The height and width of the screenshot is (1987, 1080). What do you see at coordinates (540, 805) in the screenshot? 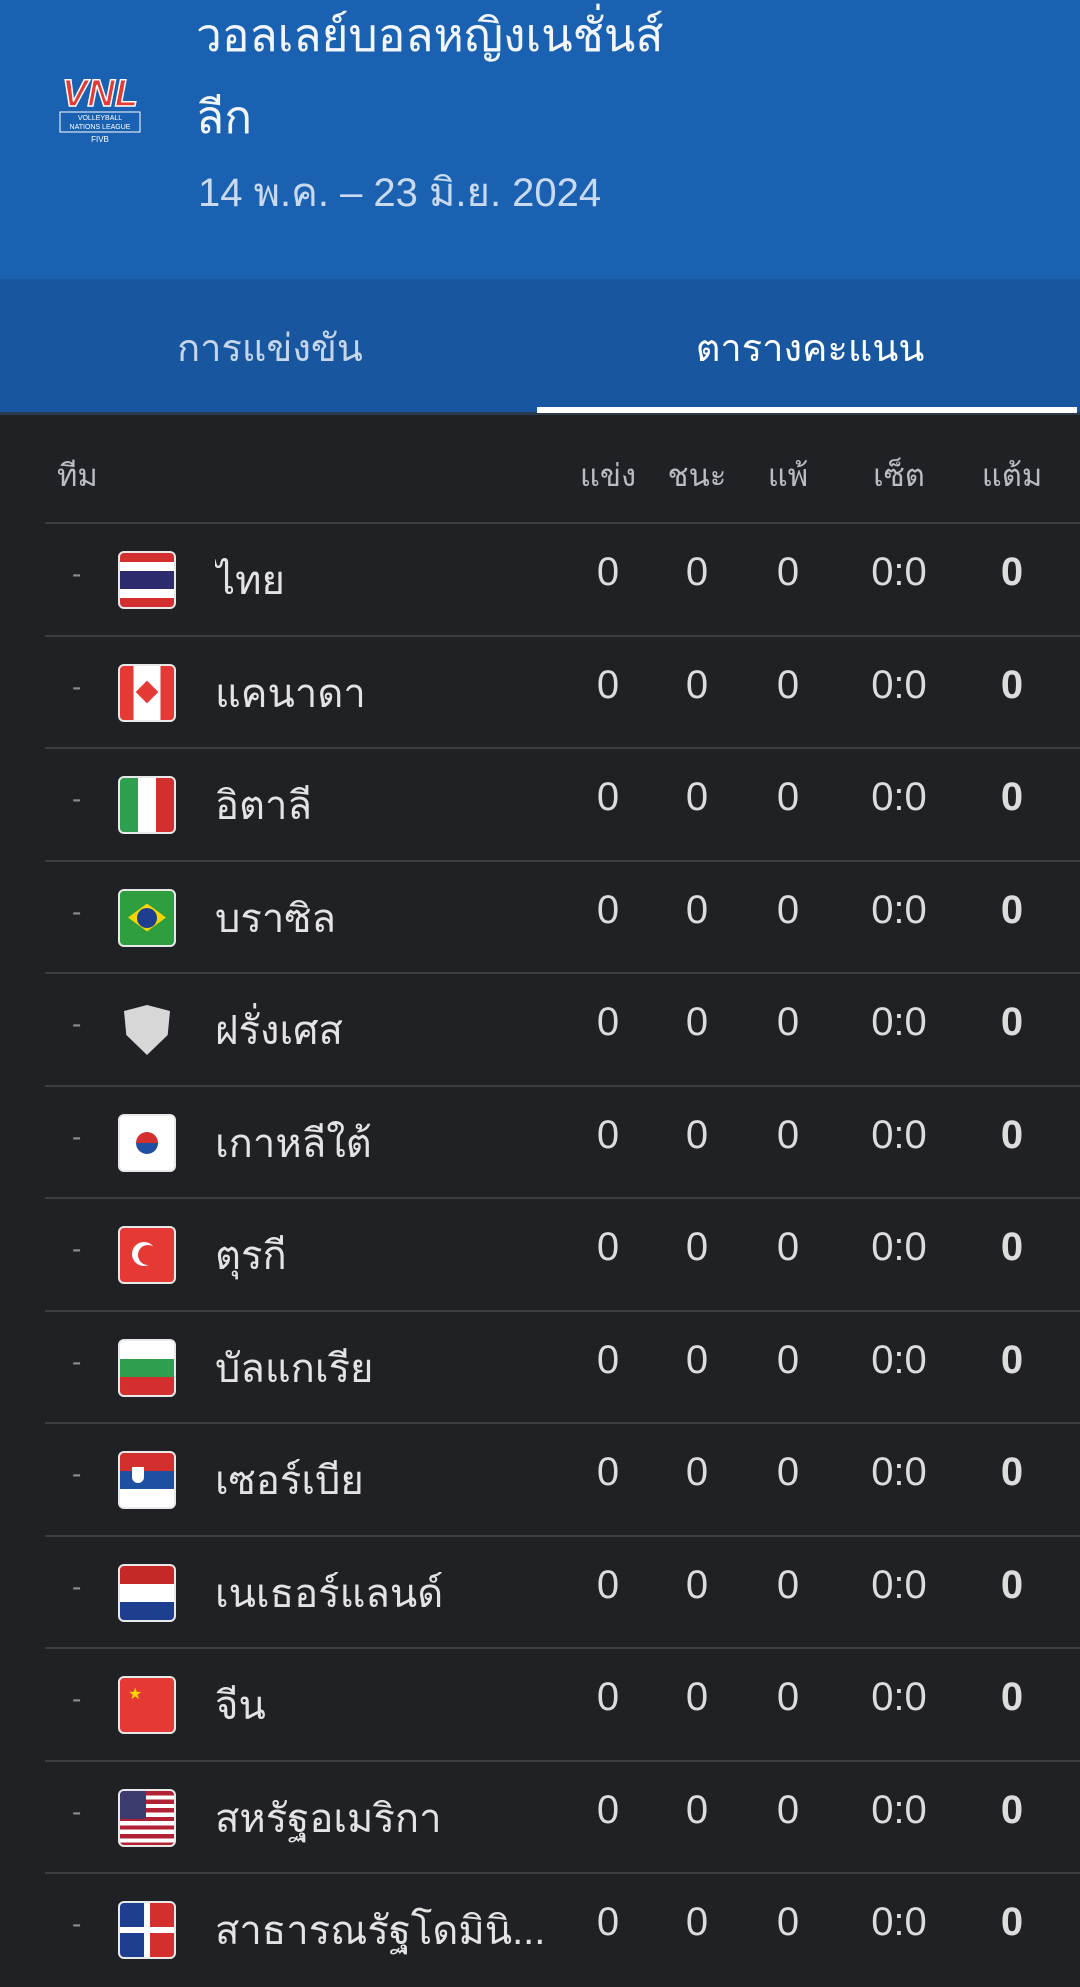
I see `table-row: - อิตาลี 0 0 0 0:0 0` at bounding box center [540, 805].